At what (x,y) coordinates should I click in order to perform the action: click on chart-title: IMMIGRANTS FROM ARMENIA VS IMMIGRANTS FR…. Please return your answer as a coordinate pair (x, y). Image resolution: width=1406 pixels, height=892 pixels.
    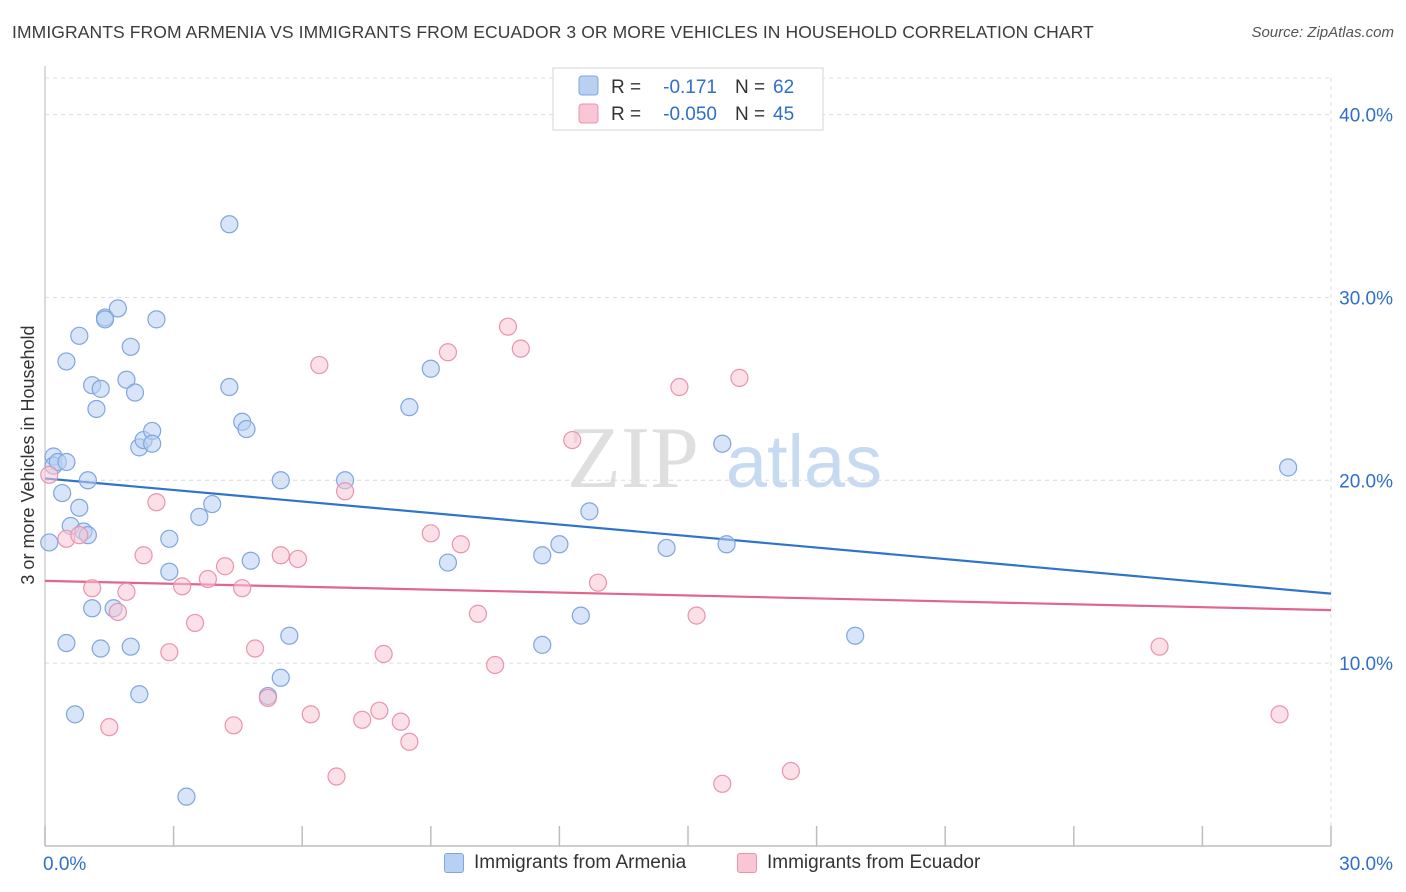
    Looking at the image, I should click on (553, 32).